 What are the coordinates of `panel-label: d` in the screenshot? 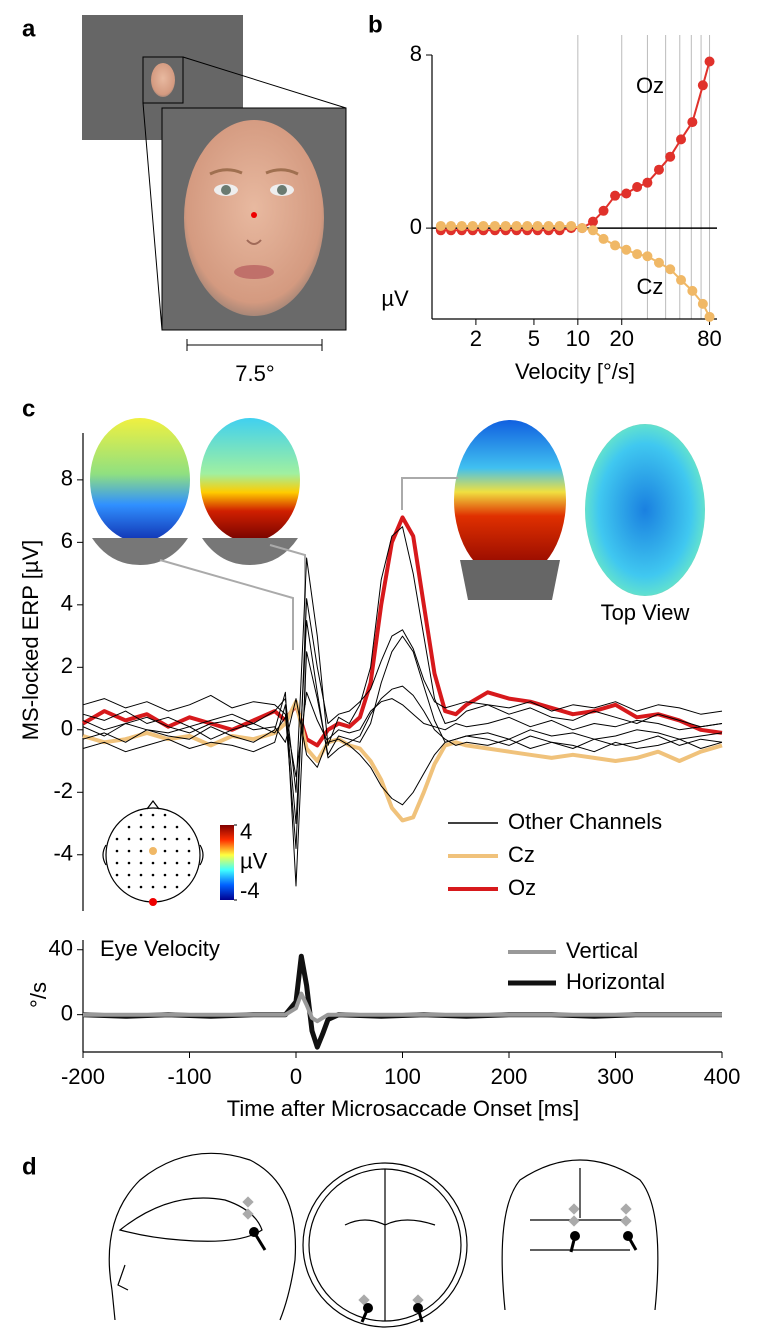 It's located at (29, 1166).